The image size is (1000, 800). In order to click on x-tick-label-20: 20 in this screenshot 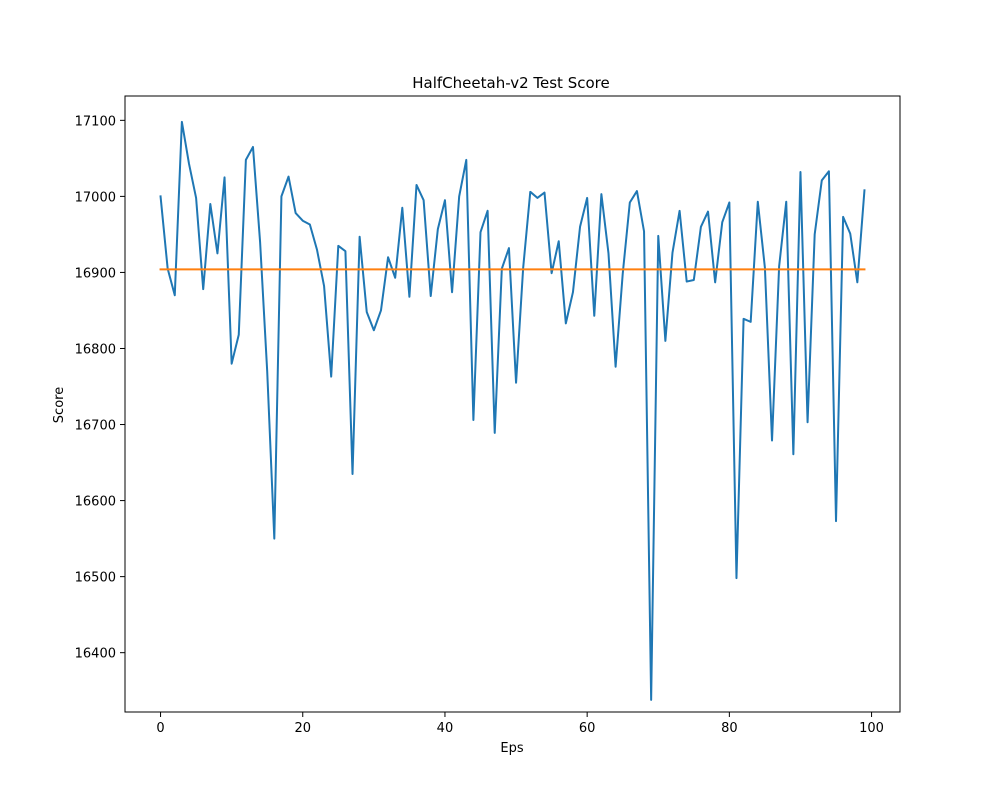, I will do `click(302, 728)`.